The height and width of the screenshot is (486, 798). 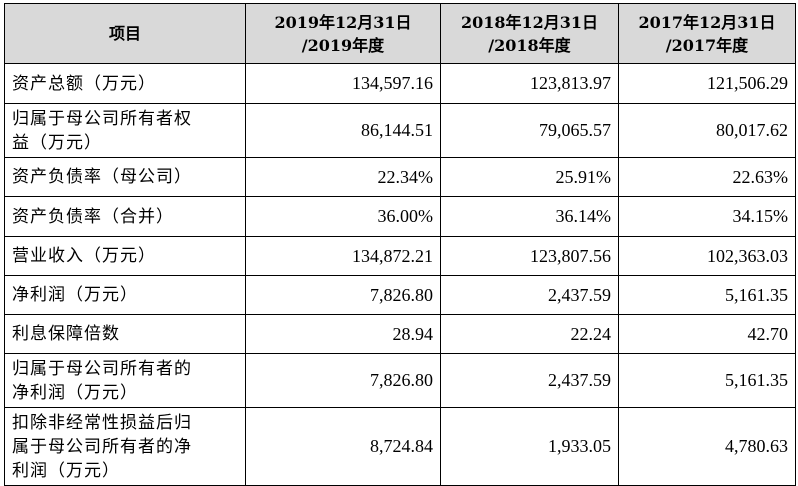 I want to click on table-row: 资产负债率（合并） 36.00% 36.14% 34.15%, so click(x=400, y=216).